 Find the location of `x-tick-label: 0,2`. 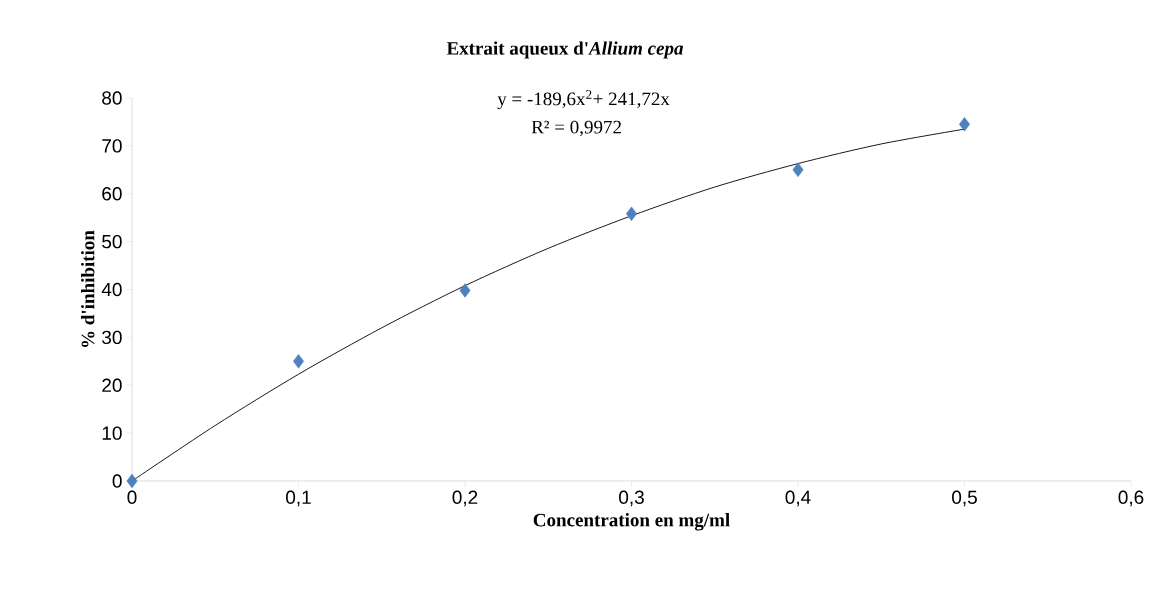

x-tick-label: 0,2 is located at coordinates (465, 498).